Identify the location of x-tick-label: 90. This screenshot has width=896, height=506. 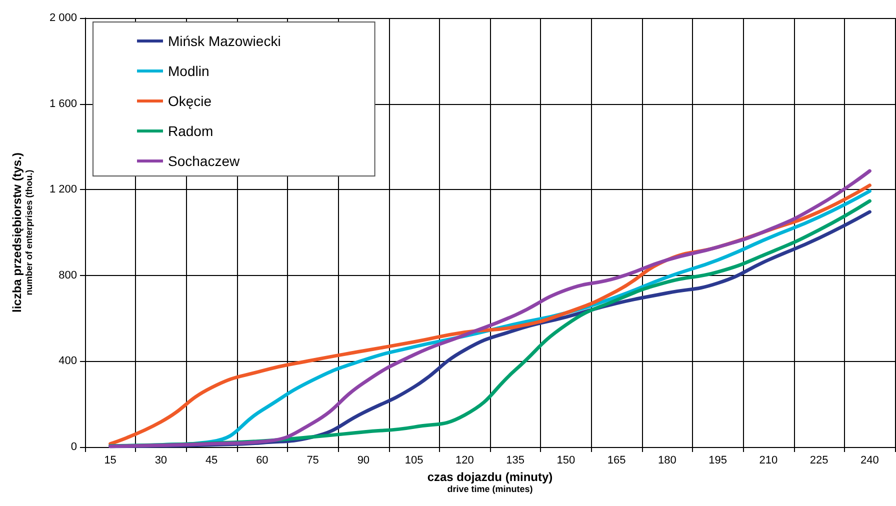
(363, 460).